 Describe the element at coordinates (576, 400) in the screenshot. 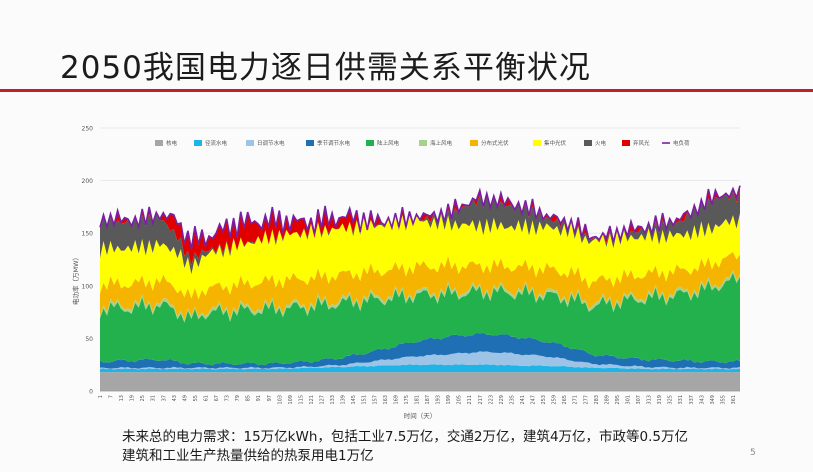

I see `x-tick-label: 271` at that location.